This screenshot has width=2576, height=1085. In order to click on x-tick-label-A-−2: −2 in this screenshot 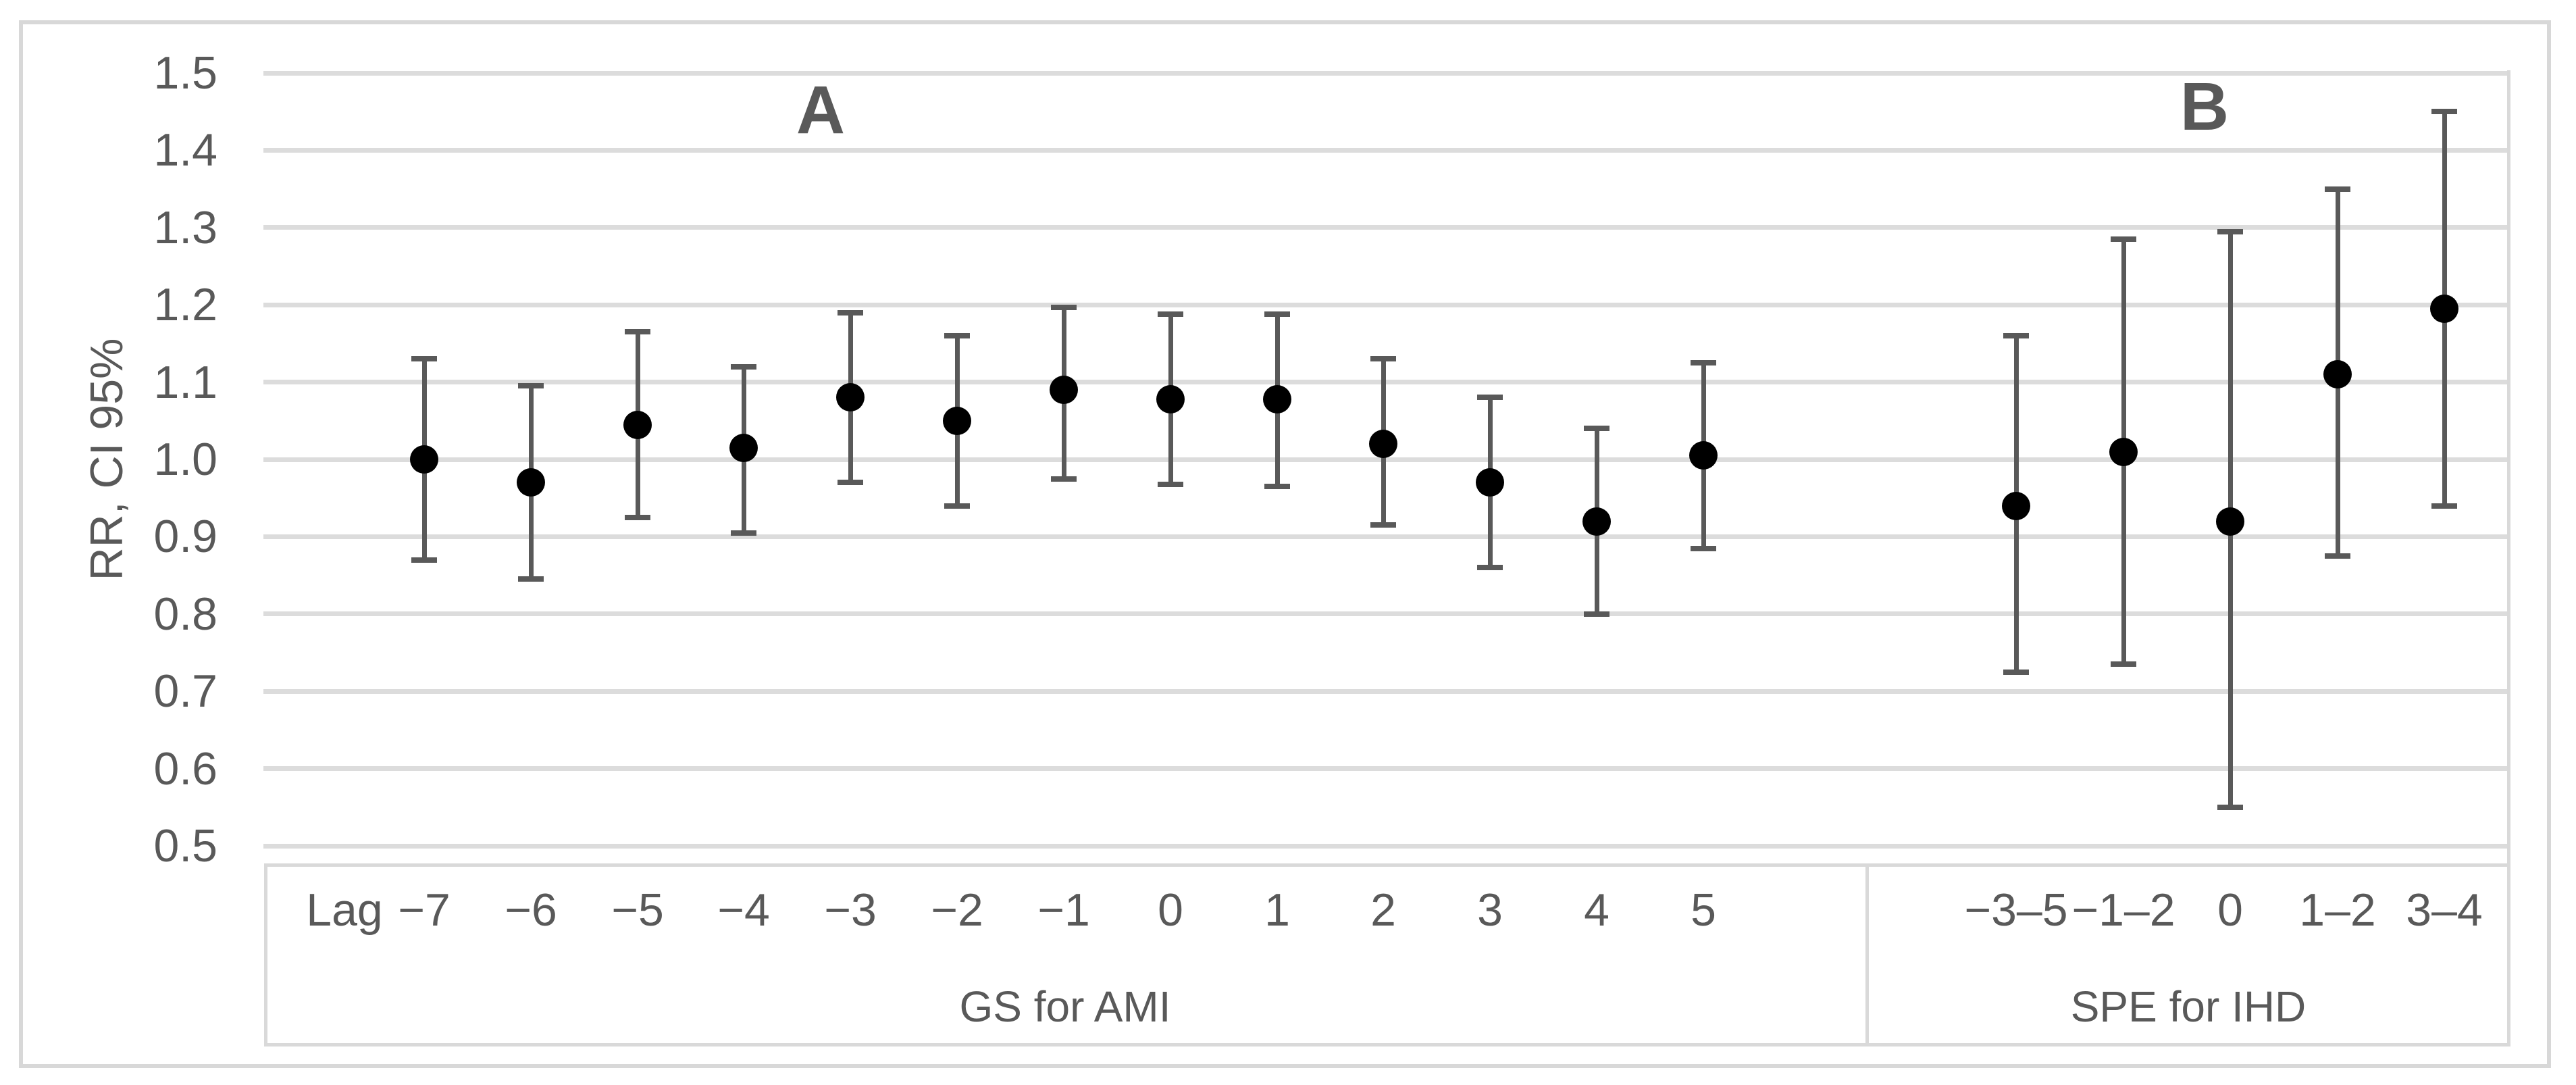, I will do `click(957, 910)`.